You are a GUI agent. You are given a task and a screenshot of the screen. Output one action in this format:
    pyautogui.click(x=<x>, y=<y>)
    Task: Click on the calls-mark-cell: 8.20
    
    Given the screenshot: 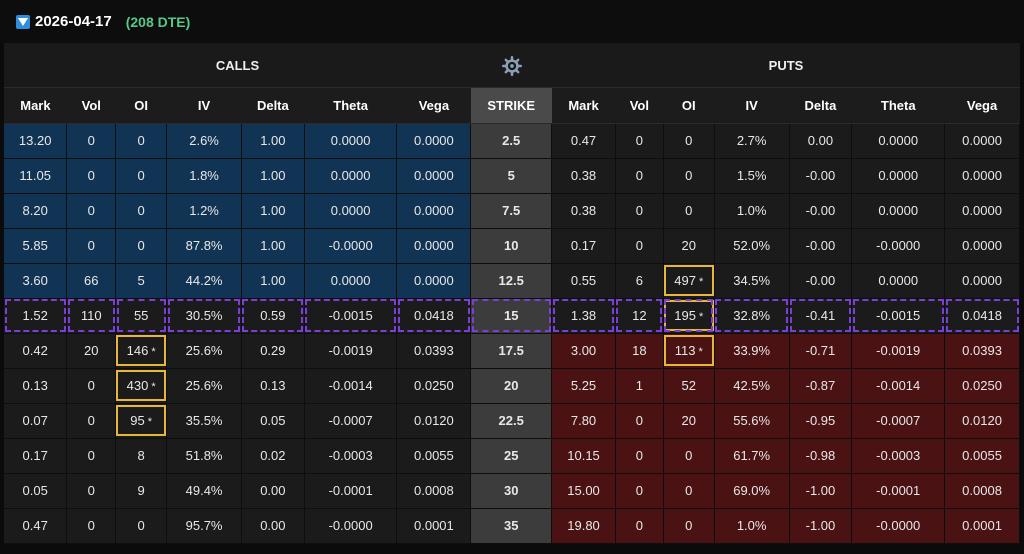 What is the action you would take?
    pyautogui.click(x=36, y=211)
    